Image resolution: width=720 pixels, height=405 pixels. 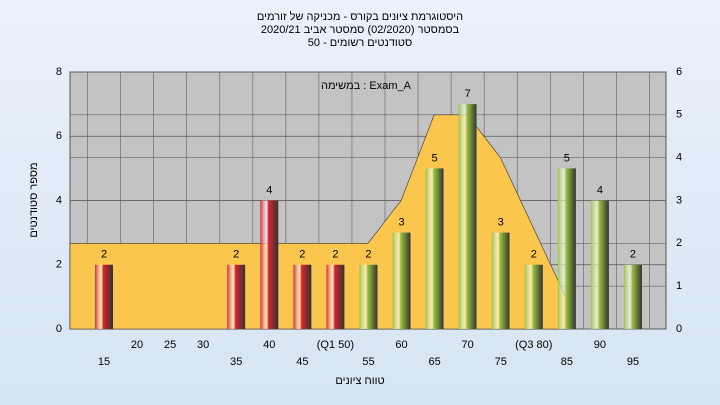 What do you see at coordinates (59, 265) in the screenshot?
I see `y-tick-label: 2` at bounding box center [59, 265].